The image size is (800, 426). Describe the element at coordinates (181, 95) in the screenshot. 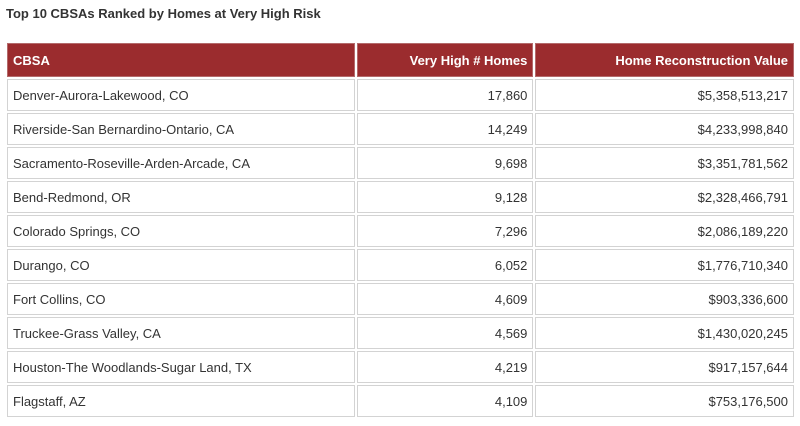

I see `cbsa-cell: Denver-Aurora-Lakewood, CO` at that location.